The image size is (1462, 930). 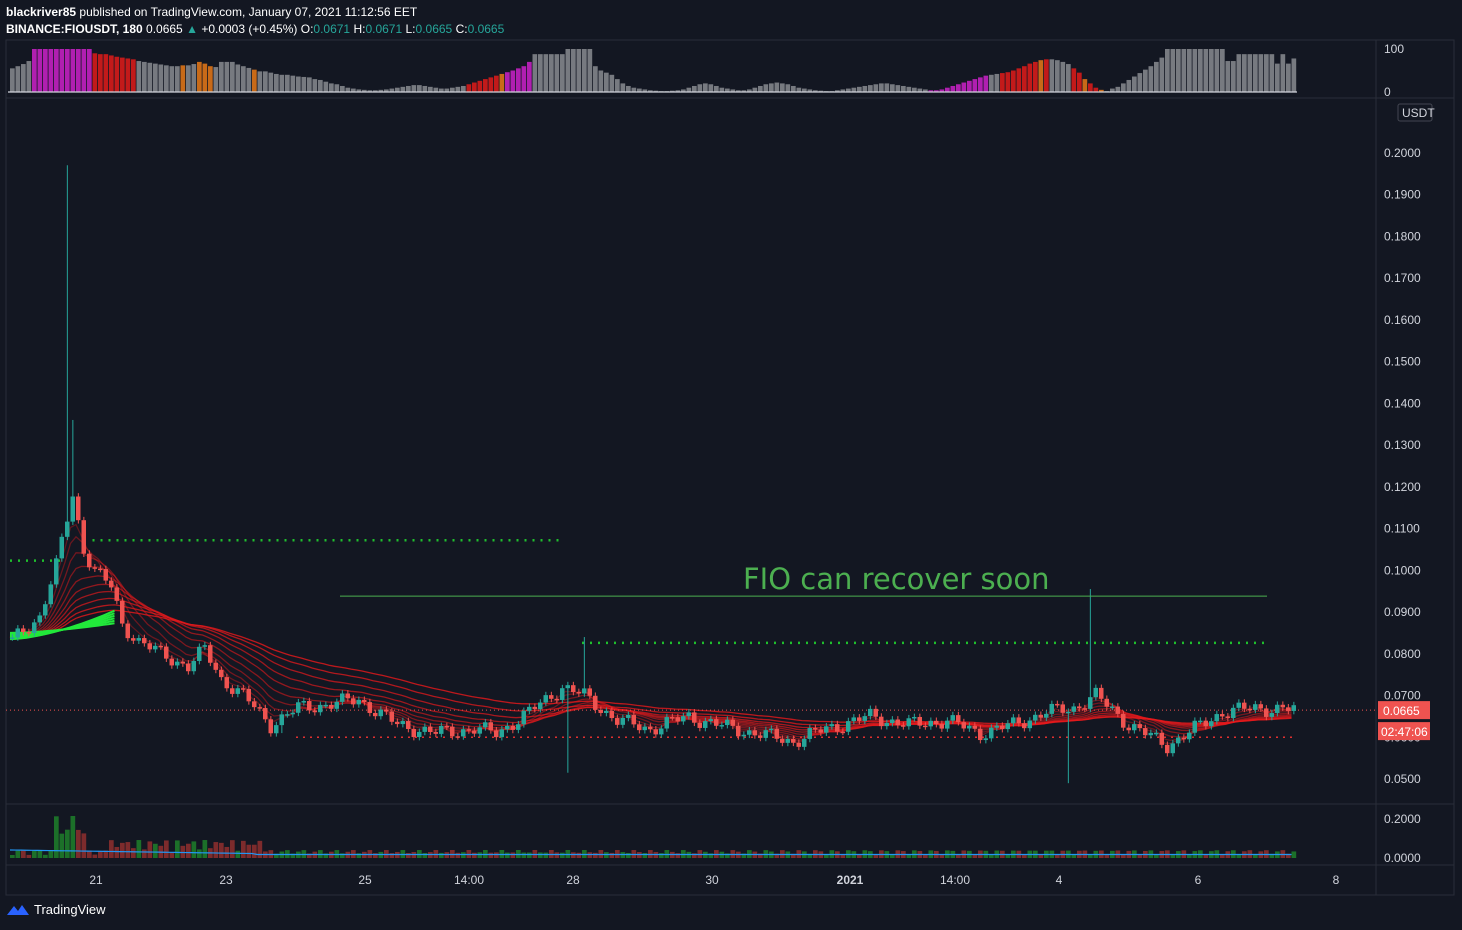 I want to click on symbol-label: BINANCE:FIOUSDT, 180, so click(x=74, y=29).